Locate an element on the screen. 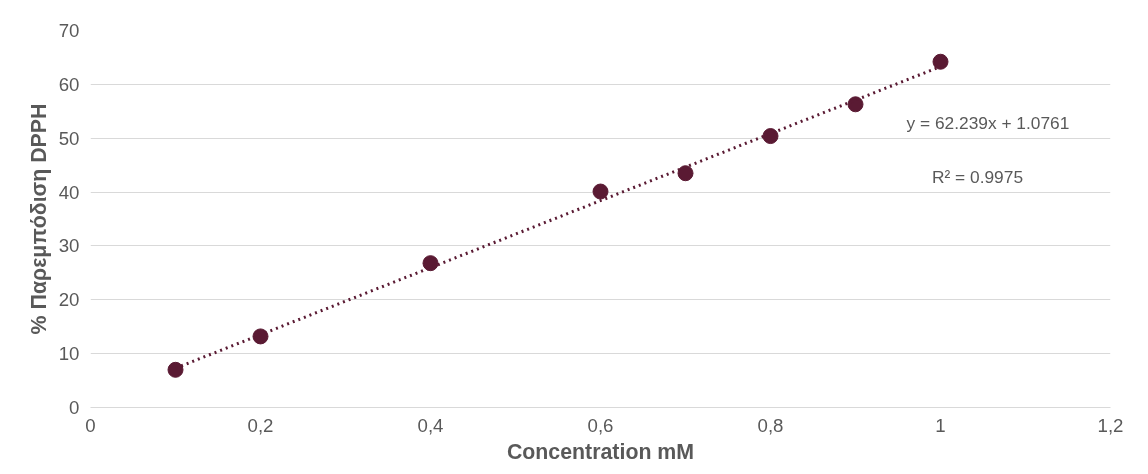 This screenshot has width=1148, height=474. x-tick-label: 0,8 is located at coordinates (770, 425).